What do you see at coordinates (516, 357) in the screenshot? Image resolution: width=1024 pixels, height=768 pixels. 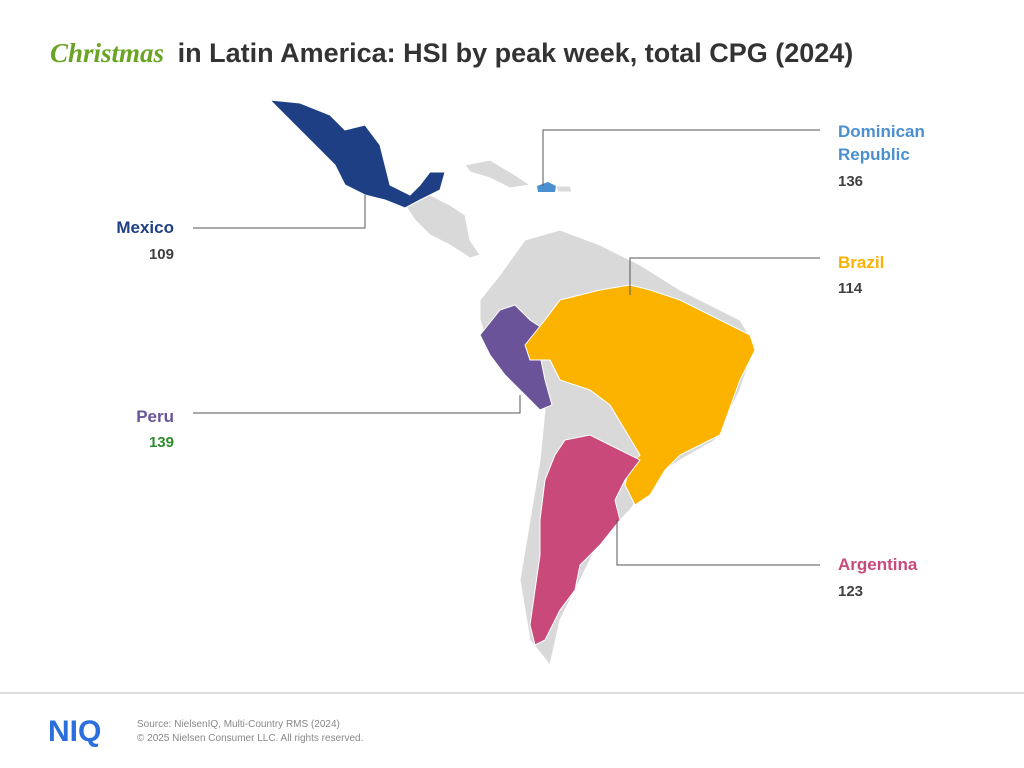 I see `country-peru` at bounding box center [516, 357].